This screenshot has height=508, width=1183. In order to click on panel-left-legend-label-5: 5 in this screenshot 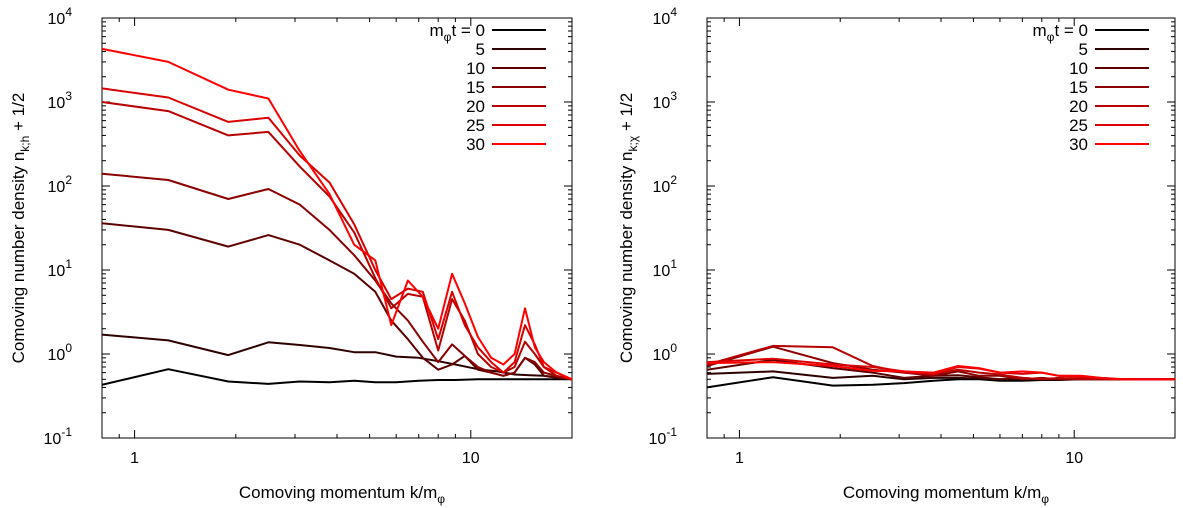, I will do `click(480, 49)`.